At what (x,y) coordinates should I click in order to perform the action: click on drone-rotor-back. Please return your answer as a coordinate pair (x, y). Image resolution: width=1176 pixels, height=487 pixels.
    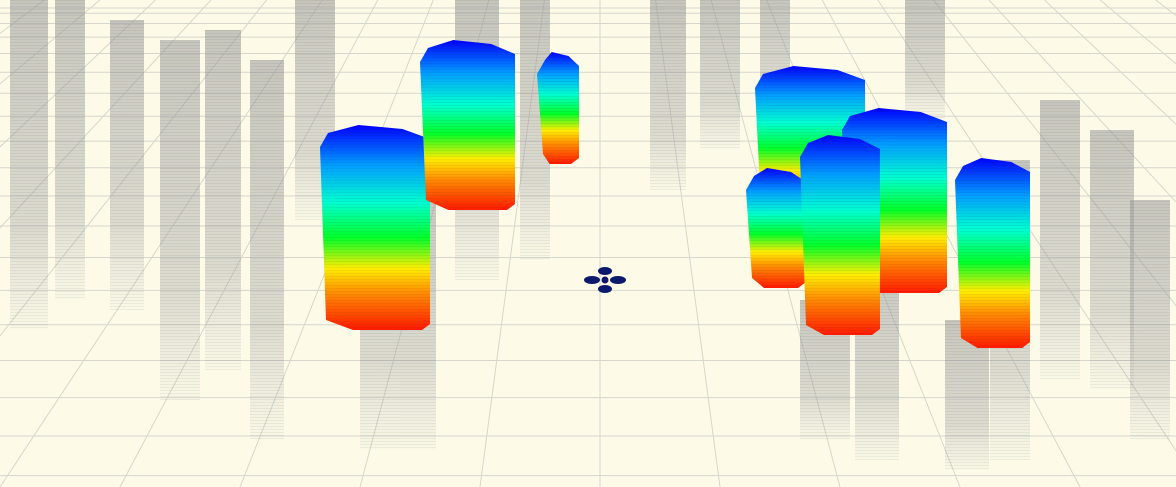
    Looking at the image, I should click on (605, 289).